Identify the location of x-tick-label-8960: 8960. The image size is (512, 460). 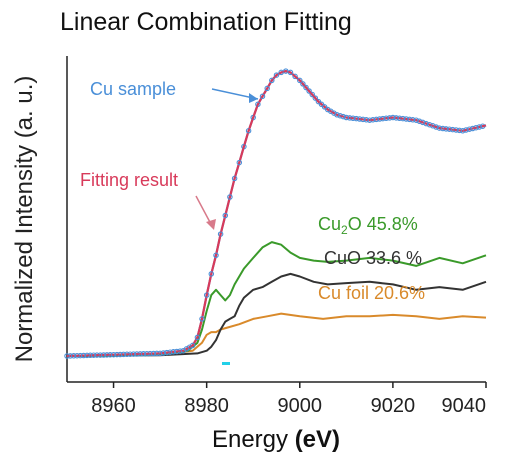
(113, 406).